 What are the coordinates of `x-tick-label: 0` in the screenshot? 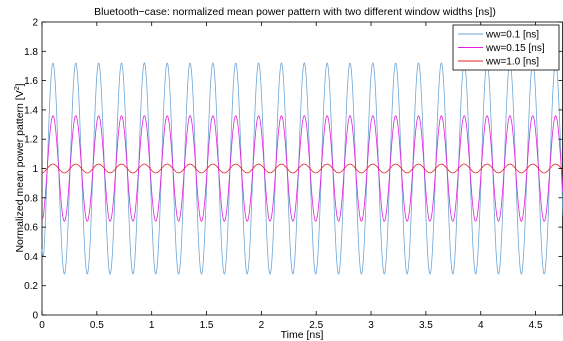 It's located at (42, 325).